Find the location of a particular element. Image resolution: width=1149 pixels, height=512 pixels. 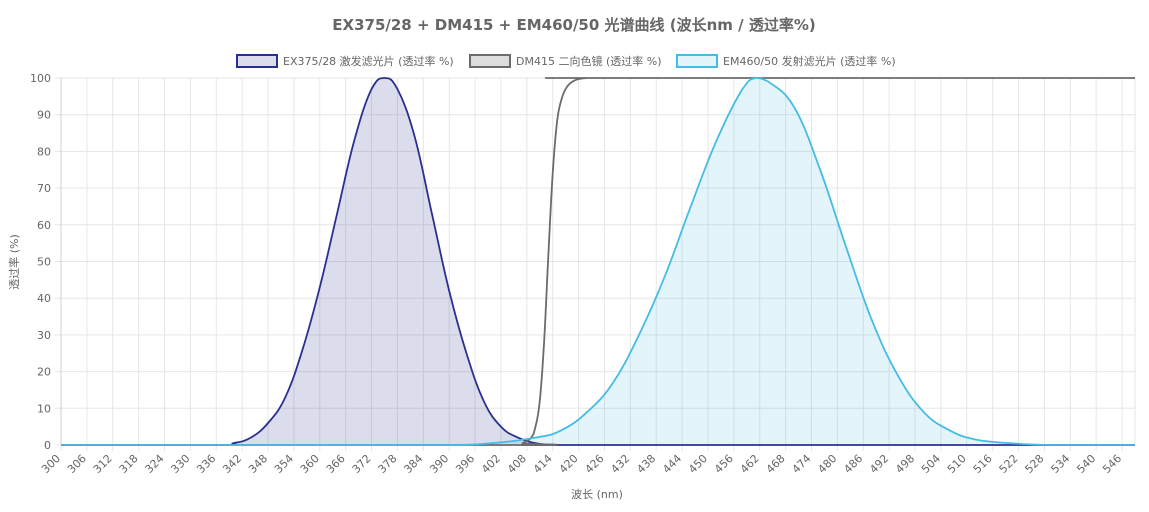

y-tick-label: 10 is located at coordinates (44, 408).